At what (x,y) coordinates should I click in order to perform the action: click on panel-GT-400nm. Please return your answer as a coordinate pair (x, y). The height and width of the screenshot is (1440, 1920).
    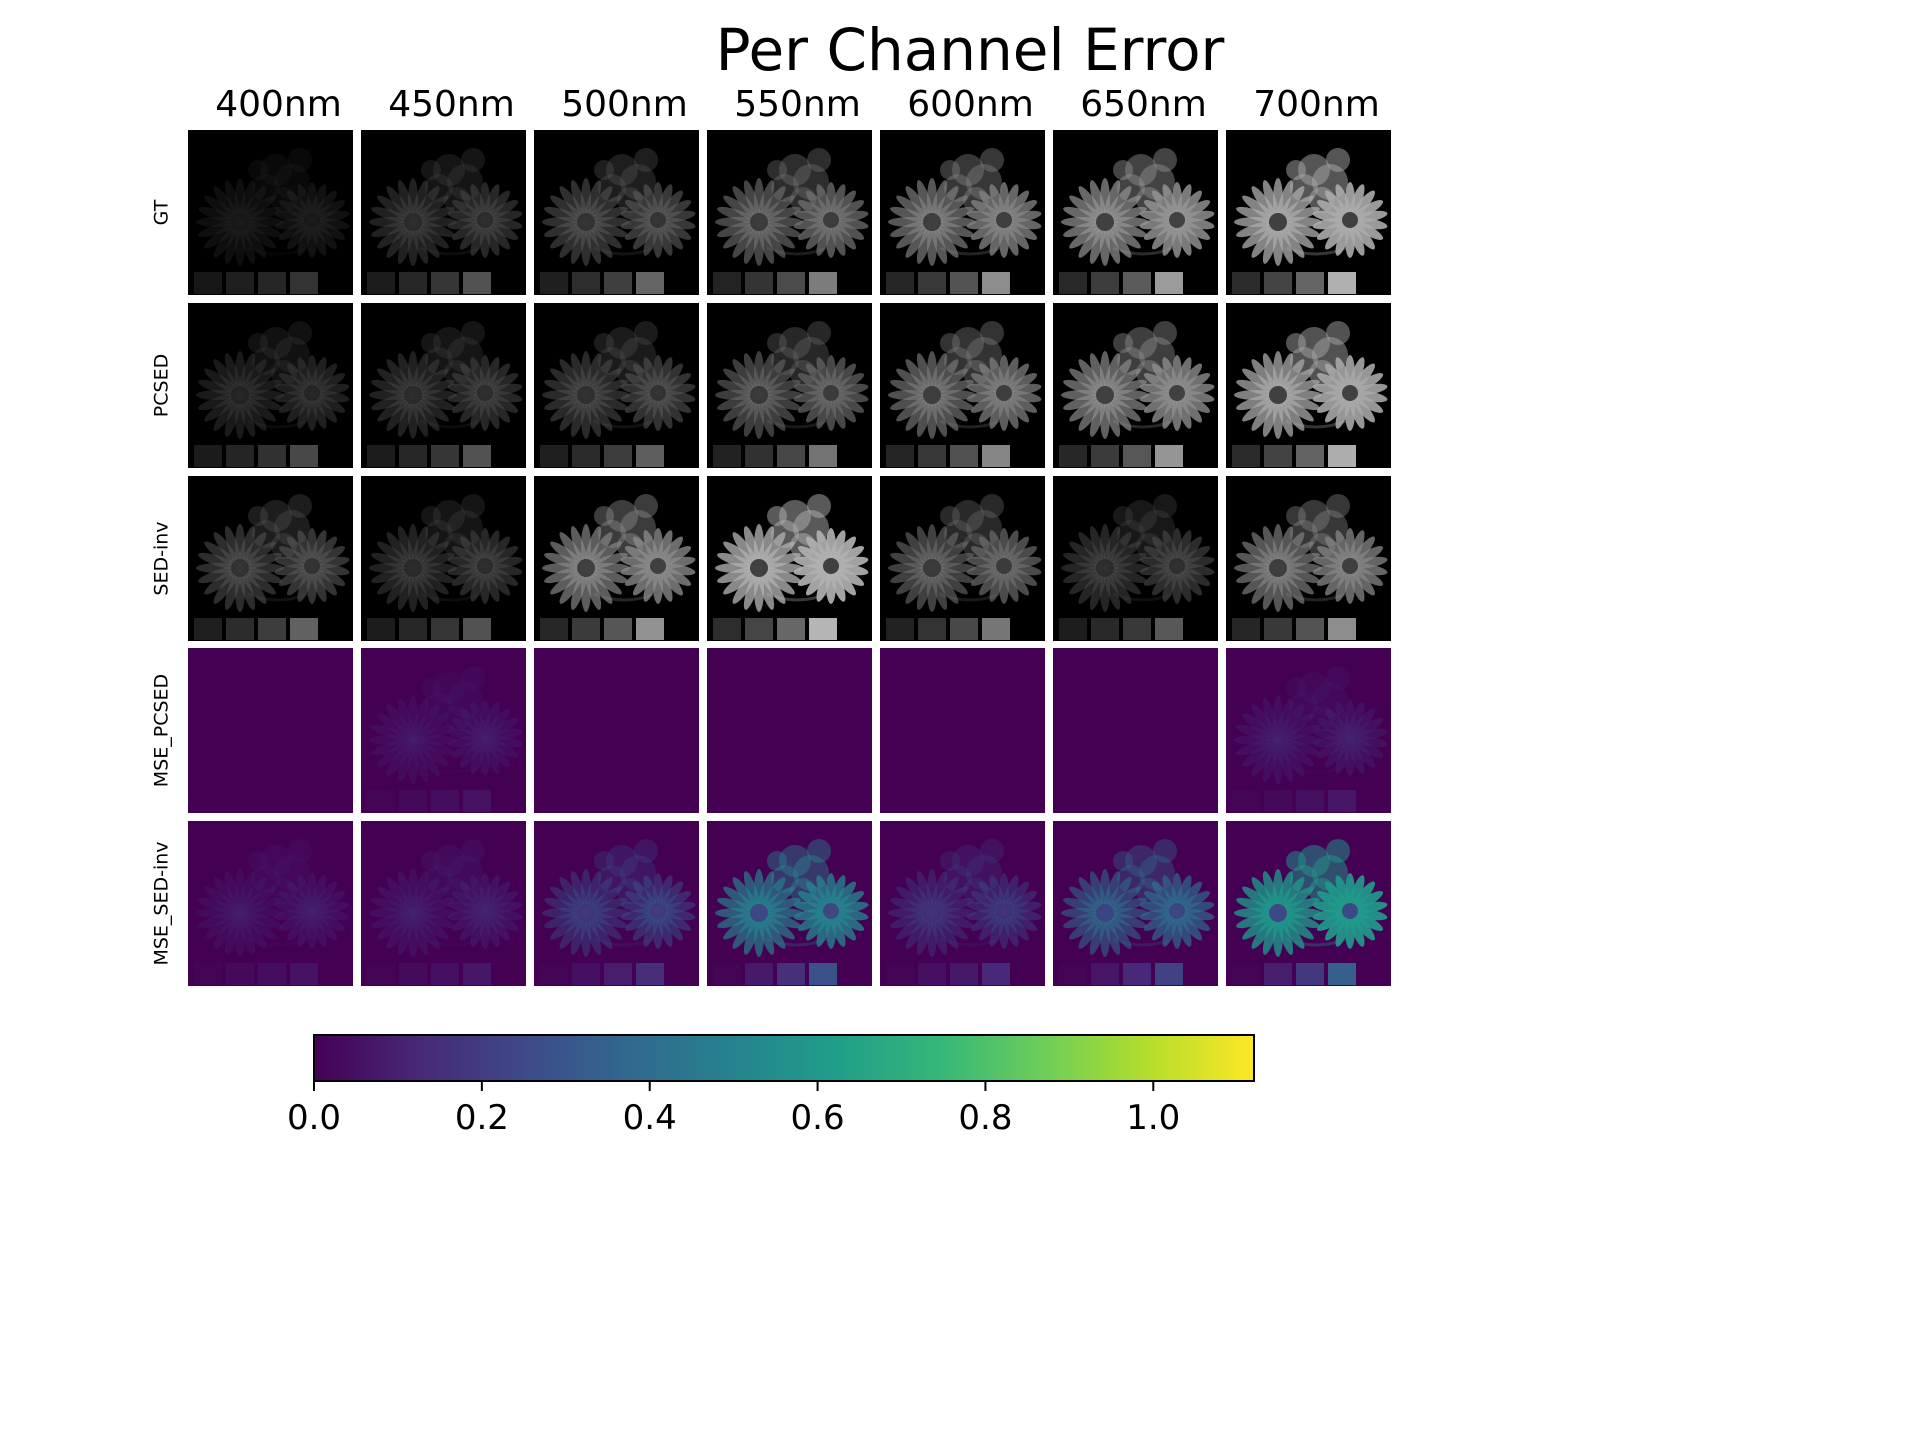
    Looking at the image, I should click on (270, 212).